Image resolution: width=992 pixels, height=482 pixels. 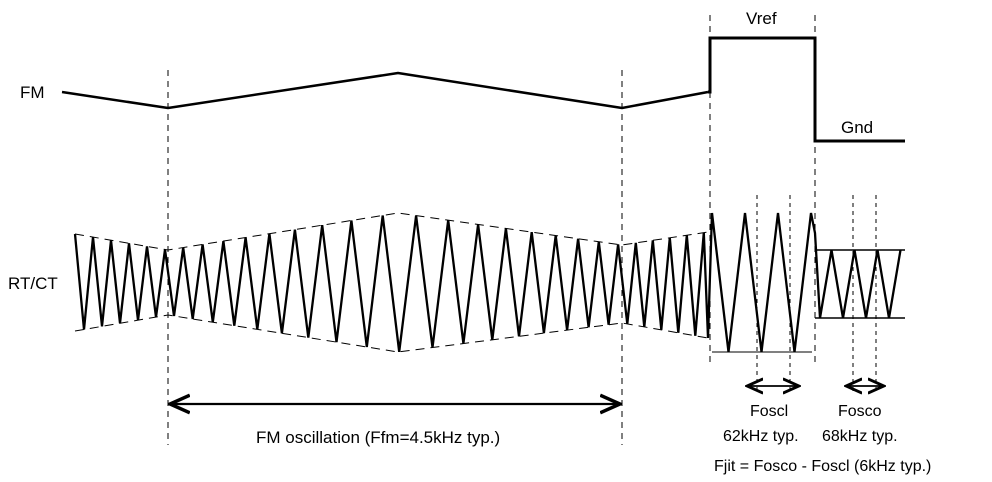 What do you see at coordinates (860, 411) in the screenshot?
I see `fosco-name: Fosco` at bounding box center [860, 411].